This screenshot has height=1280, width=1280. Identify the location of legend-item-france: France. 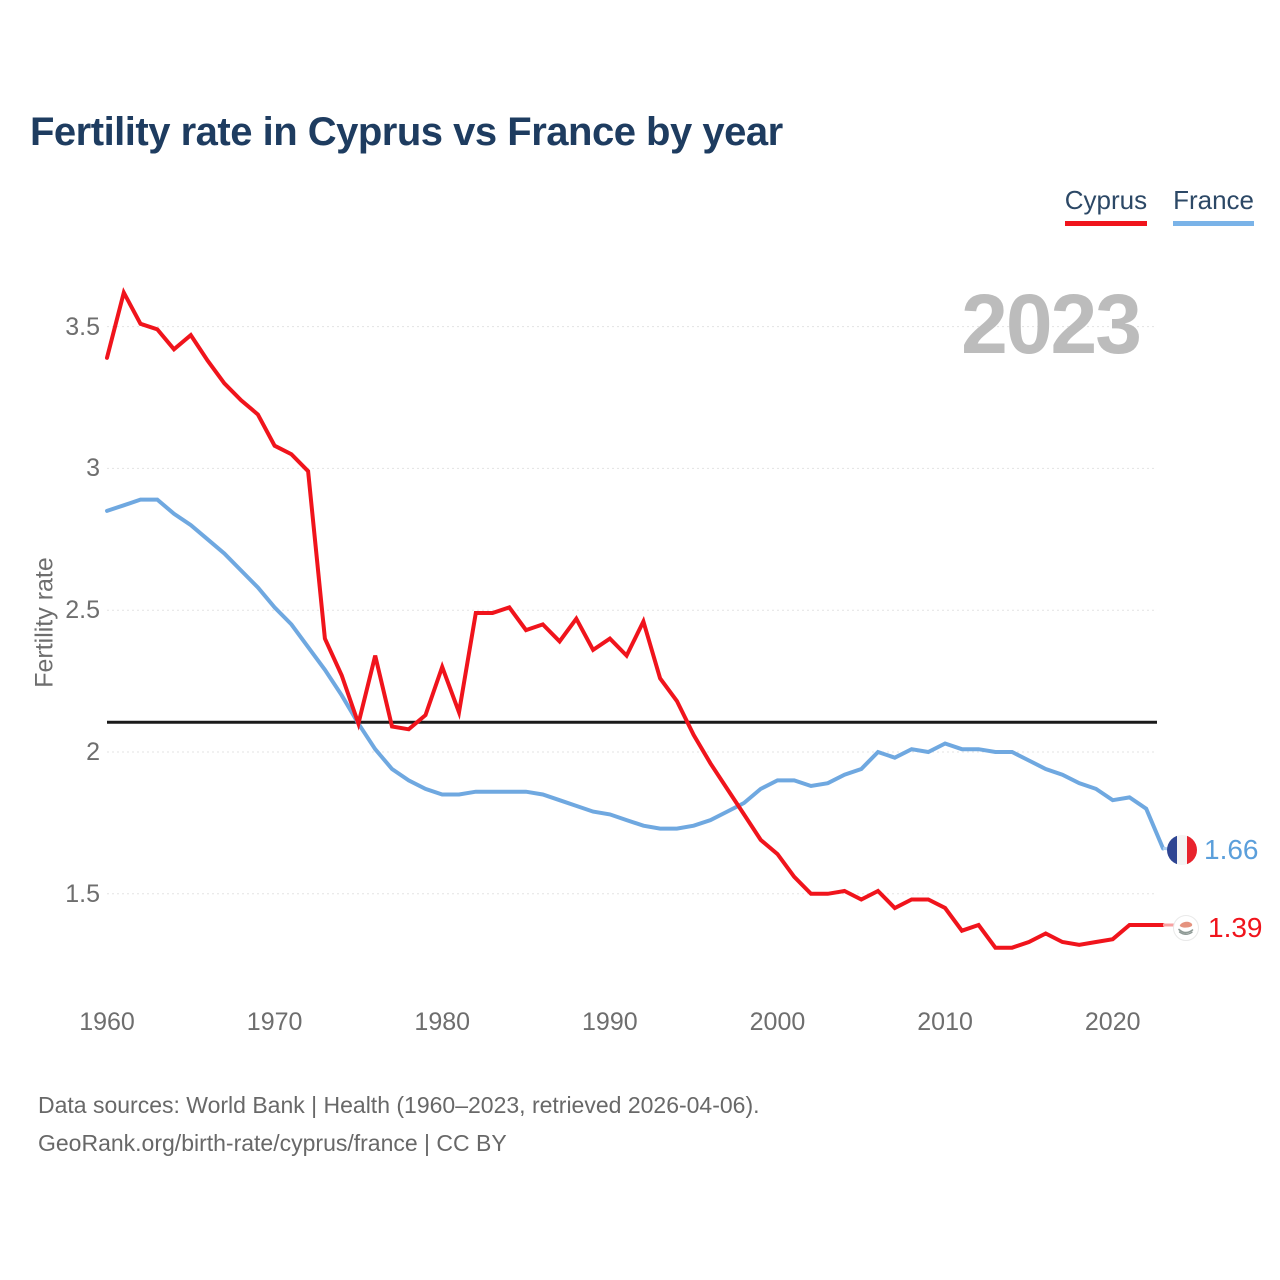
(1213, 205).